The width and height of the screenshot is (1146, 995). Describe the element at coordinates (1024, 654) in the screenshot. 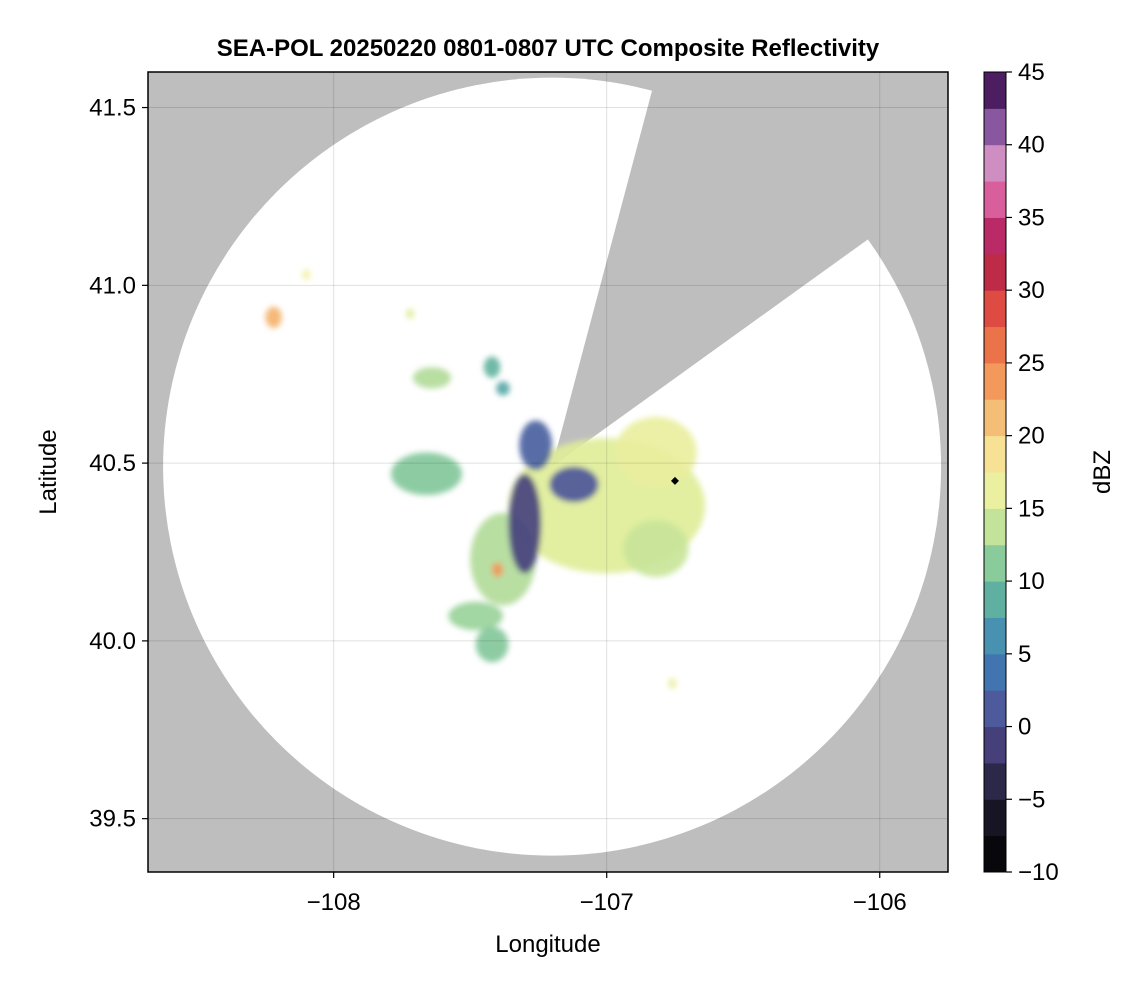

I see `colorbar-tick-label: 5` at that location.